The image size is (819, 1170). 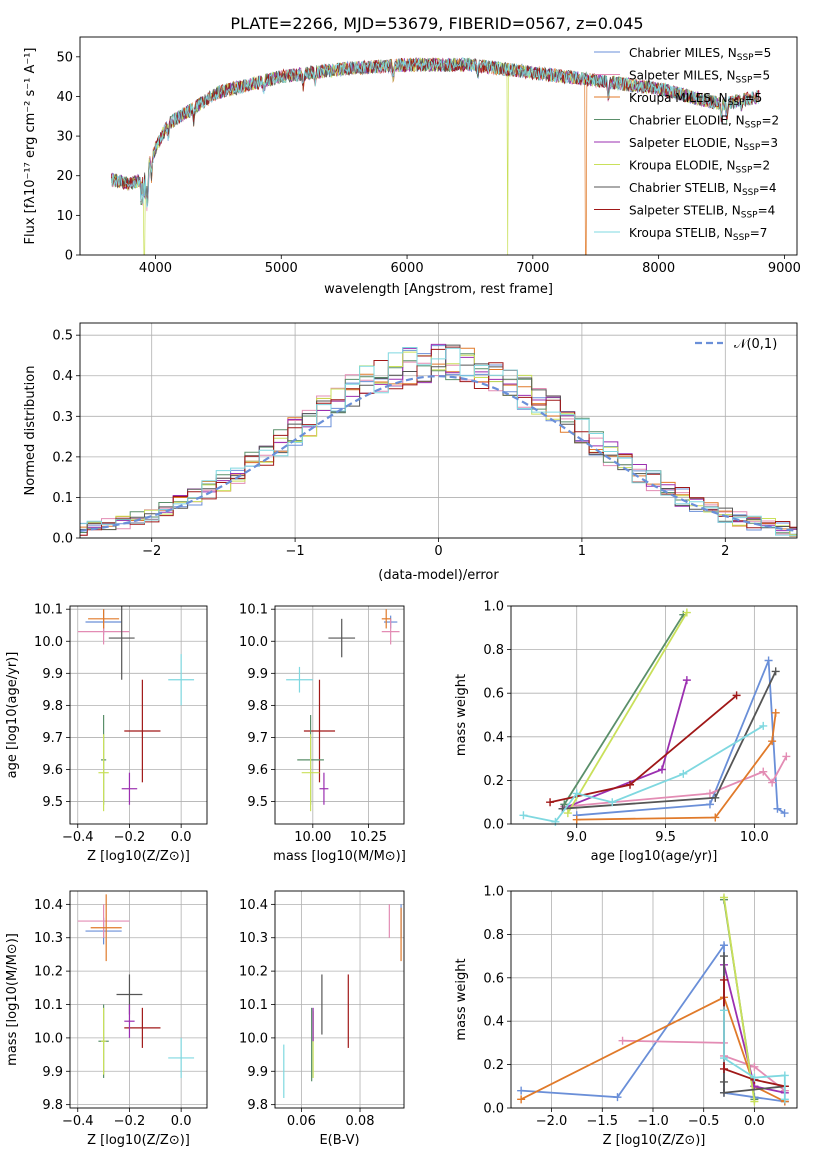 What do you see at coordinates (653, 1121) in the screenshot?
I see `x-tick-label: −1.0` at bounding box center [653, 1121].